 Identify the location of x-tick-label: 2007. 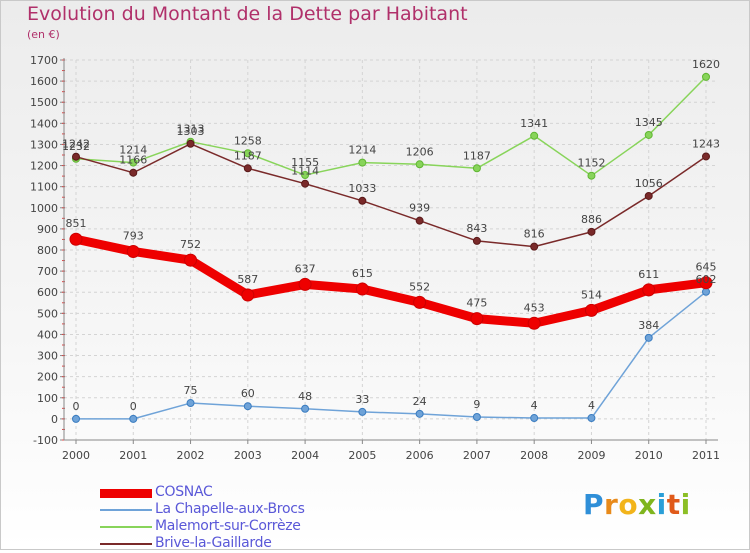
(477, 455).